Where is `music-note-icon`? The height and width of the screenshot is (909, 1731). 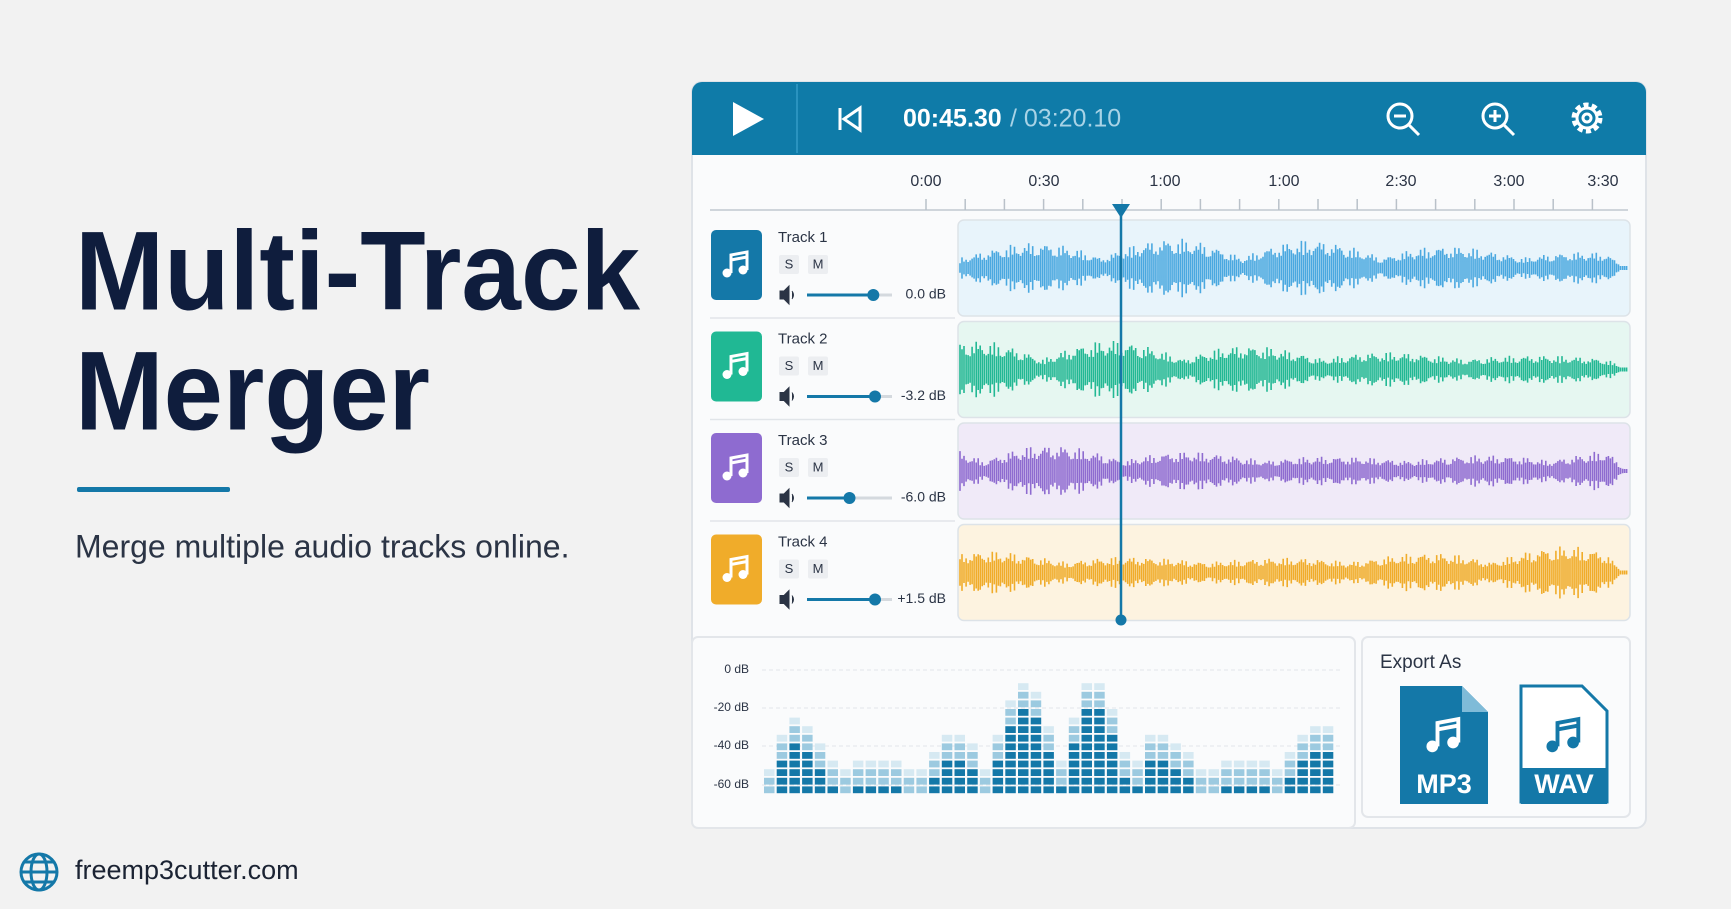 music-note-icon is located at coordinates (1443, 734).